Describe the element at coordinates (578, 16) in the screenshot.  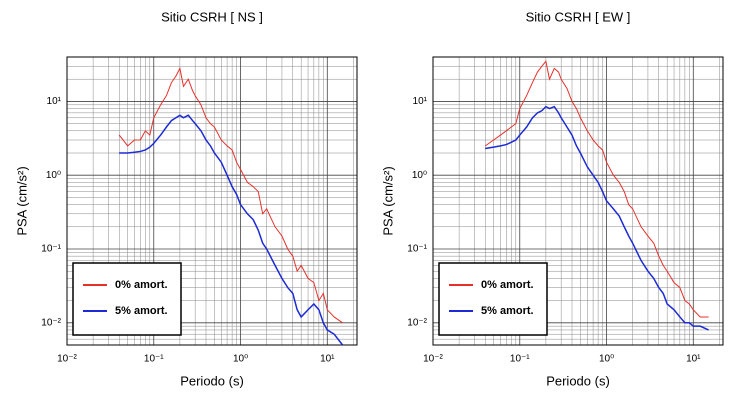
I see `chart-title: Sitio CSRH [ EW ]` at that location.